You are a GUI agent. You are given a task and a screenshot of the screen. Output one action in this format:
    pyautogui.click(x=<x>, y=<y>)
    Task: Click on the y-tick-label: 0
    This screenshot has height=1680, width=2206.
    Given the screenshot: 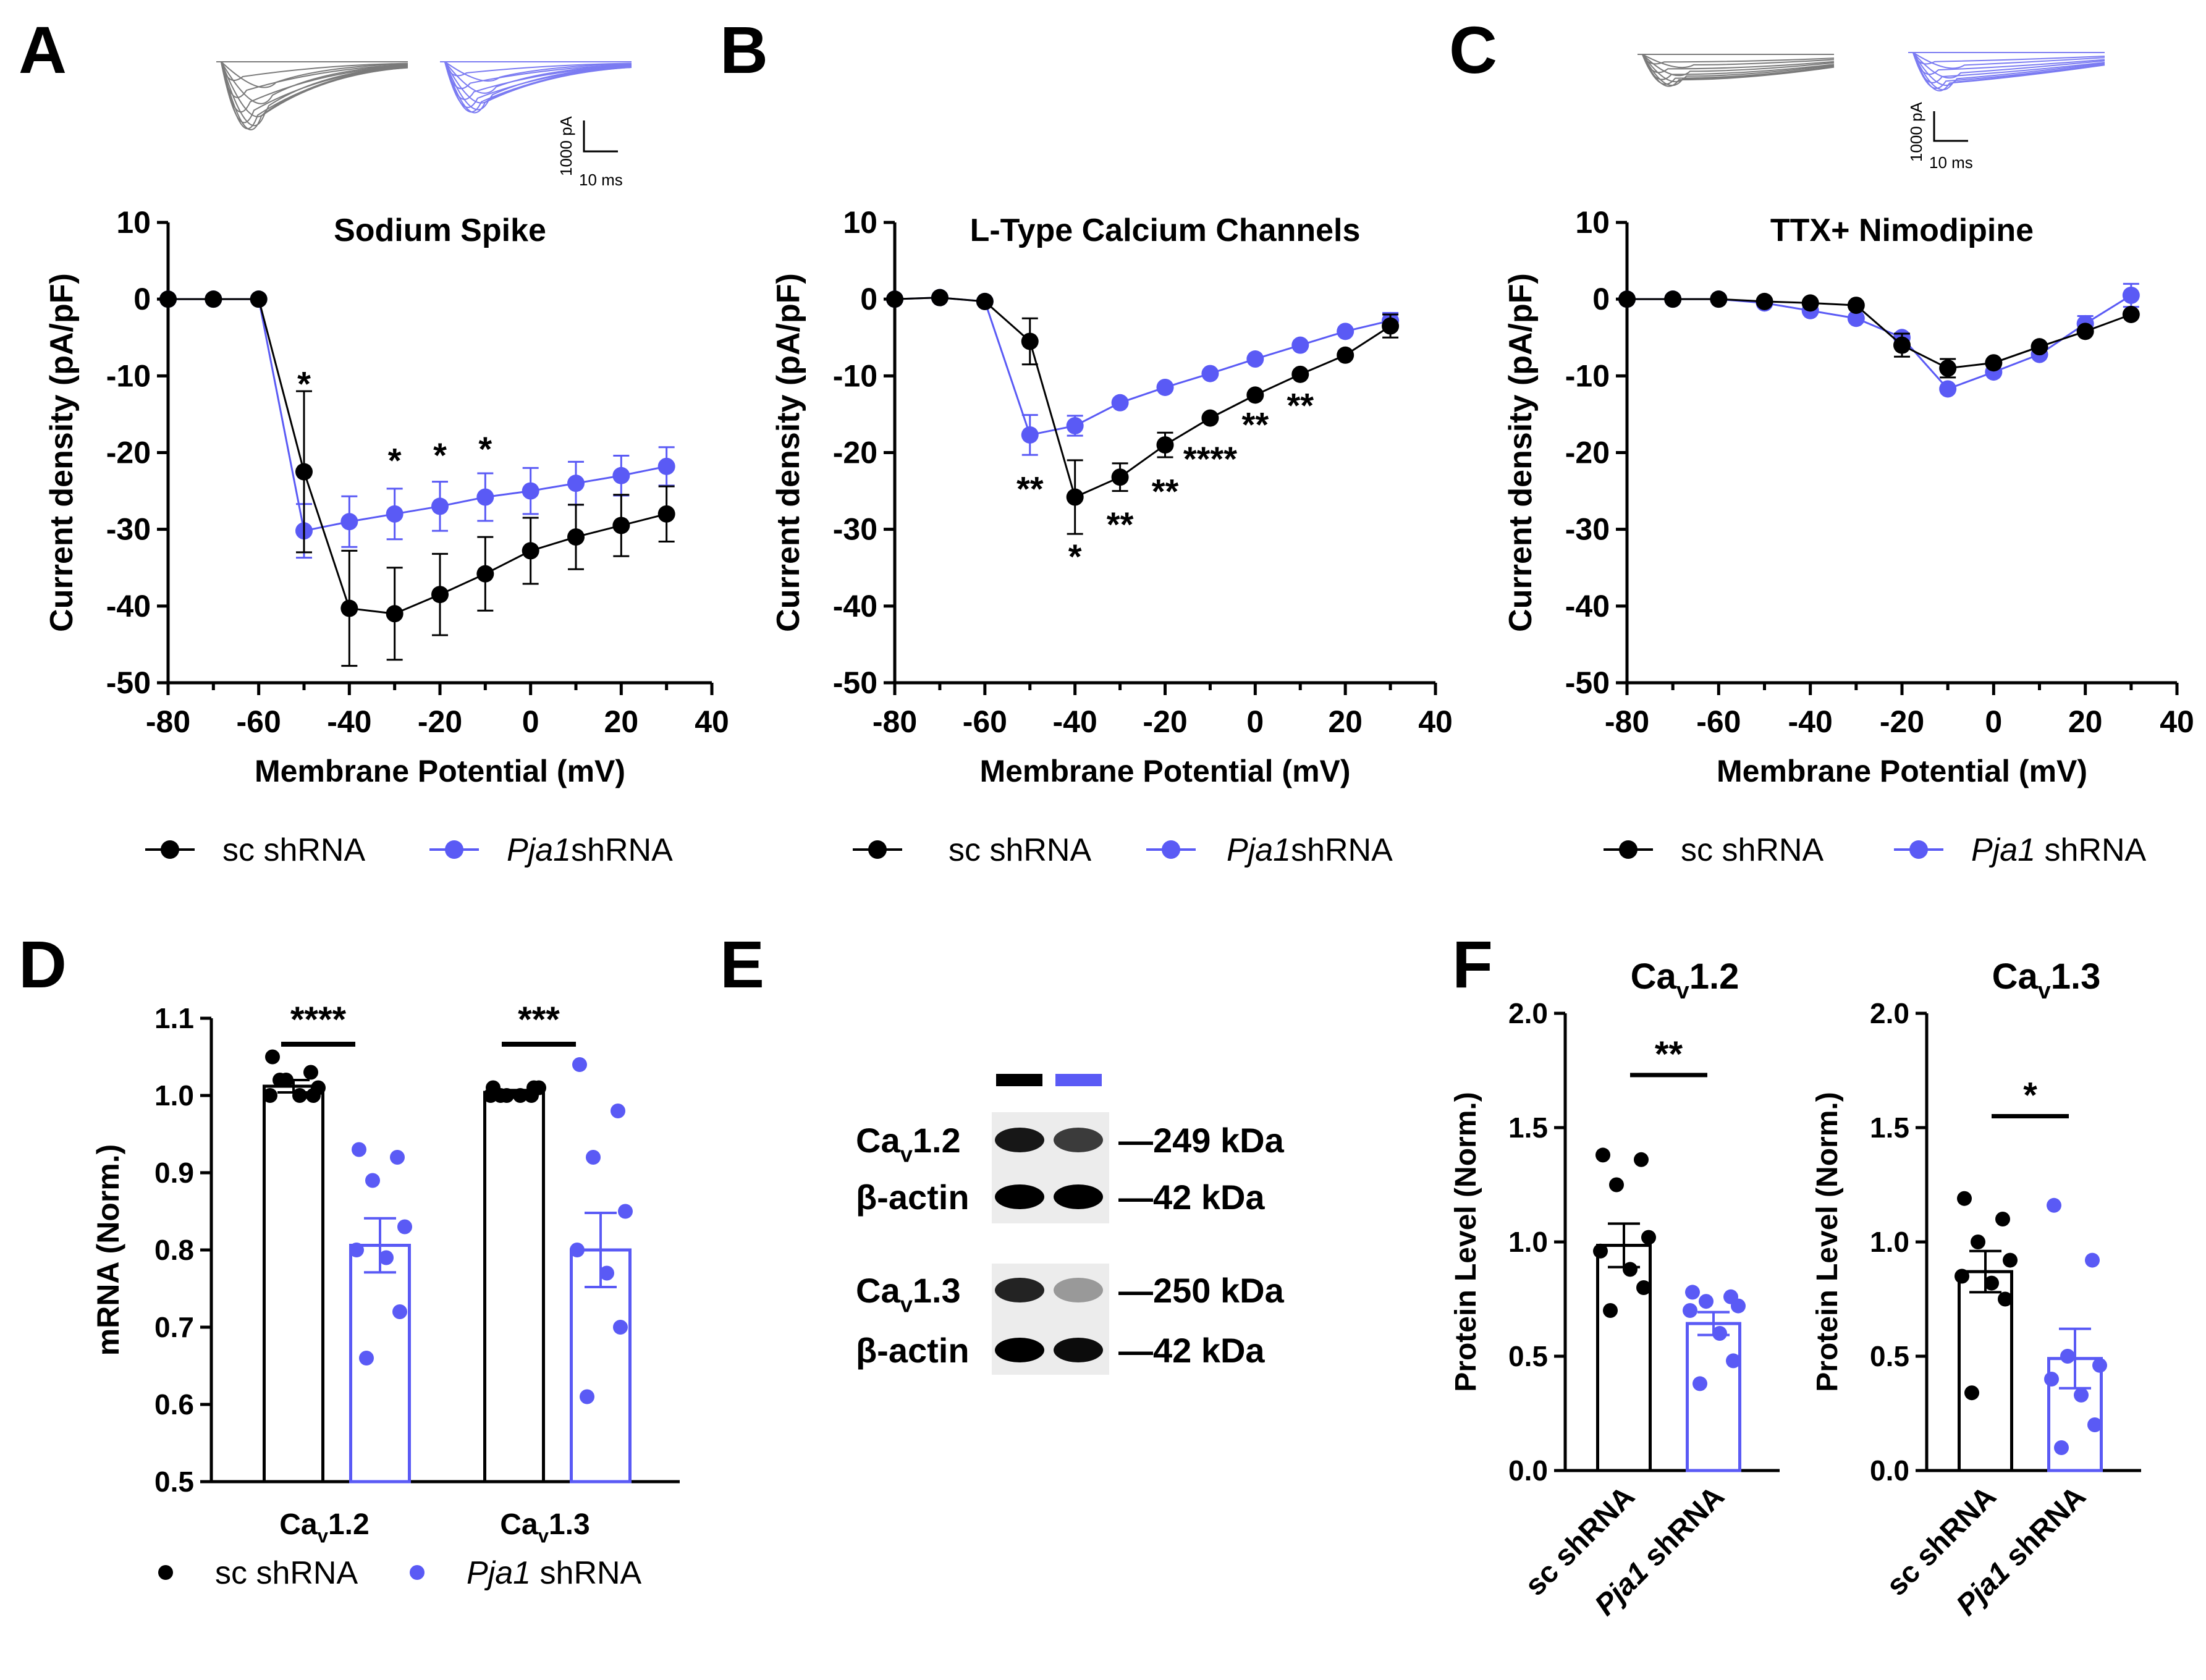 What is the action you would take?
    pyautogui.click(x=868, y=299)
    